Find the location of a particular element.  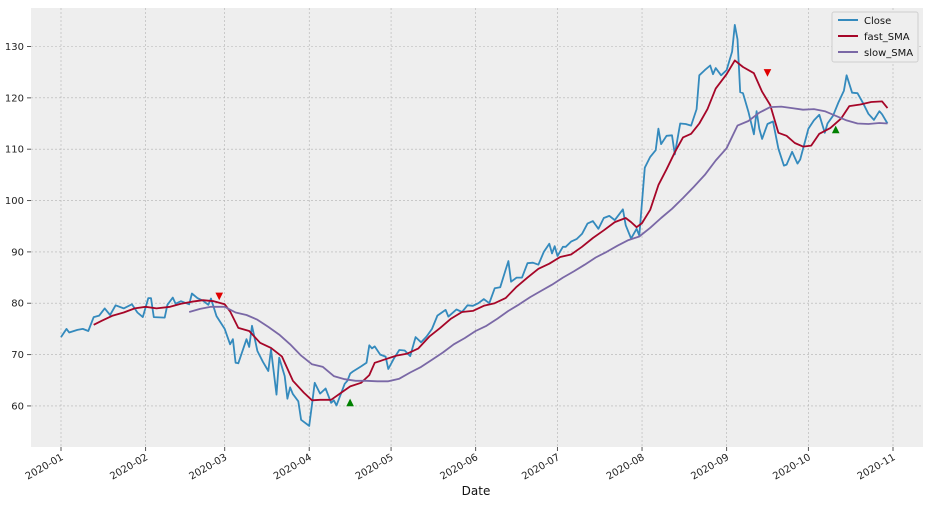

x-axis-title: Date is located at coordinates (476, 491).